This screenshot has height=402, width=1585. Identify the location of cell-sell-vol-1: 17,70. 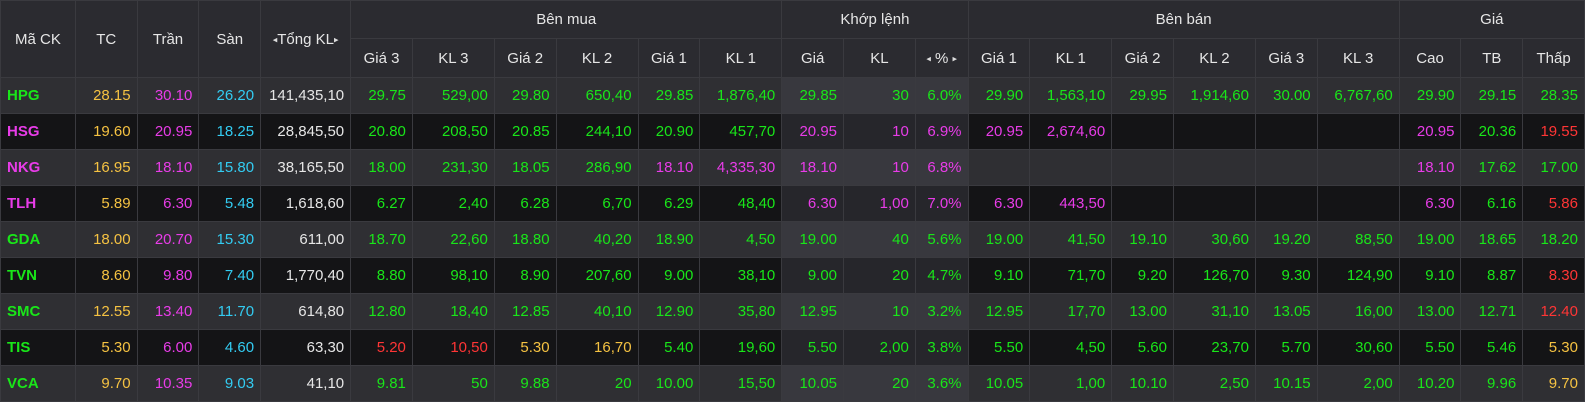
(1071, 311).